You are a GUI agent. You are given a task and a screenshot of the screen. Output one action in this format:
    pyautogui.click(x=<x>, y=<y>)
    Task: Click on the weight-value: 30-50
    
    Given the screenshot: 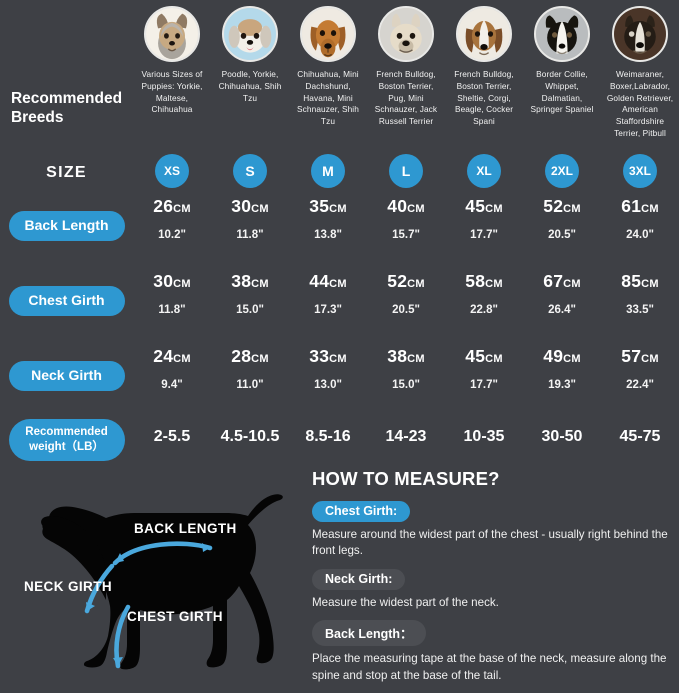 What is the action you would take?
    pyautogui.click(x=562, y=436)
    